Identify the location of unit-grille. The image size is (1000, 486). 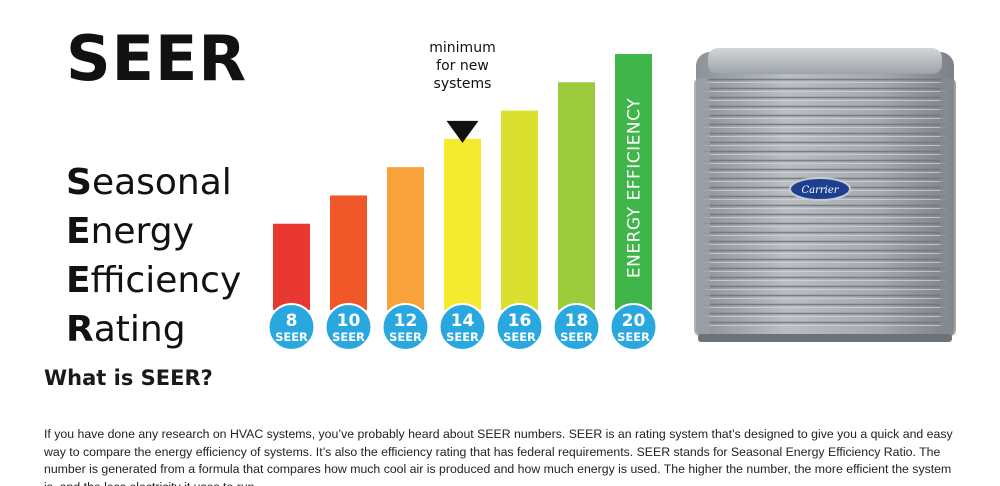
(825, 203).